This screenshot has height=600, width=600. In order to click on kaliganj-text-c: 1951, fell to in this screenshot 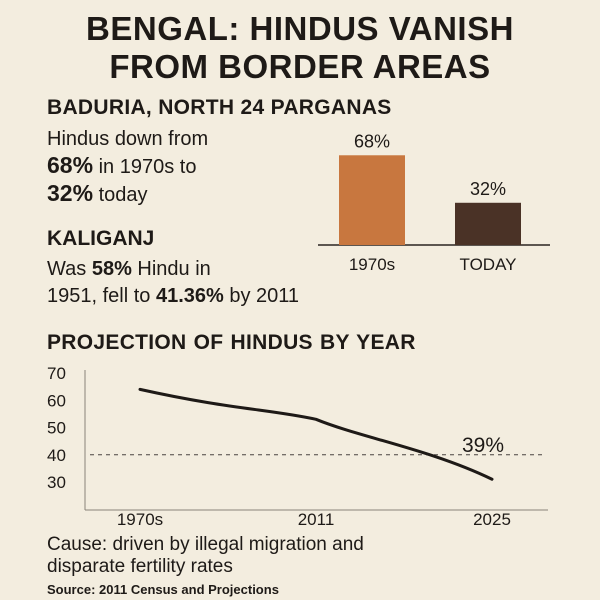, I will do `click(101, 296)`.